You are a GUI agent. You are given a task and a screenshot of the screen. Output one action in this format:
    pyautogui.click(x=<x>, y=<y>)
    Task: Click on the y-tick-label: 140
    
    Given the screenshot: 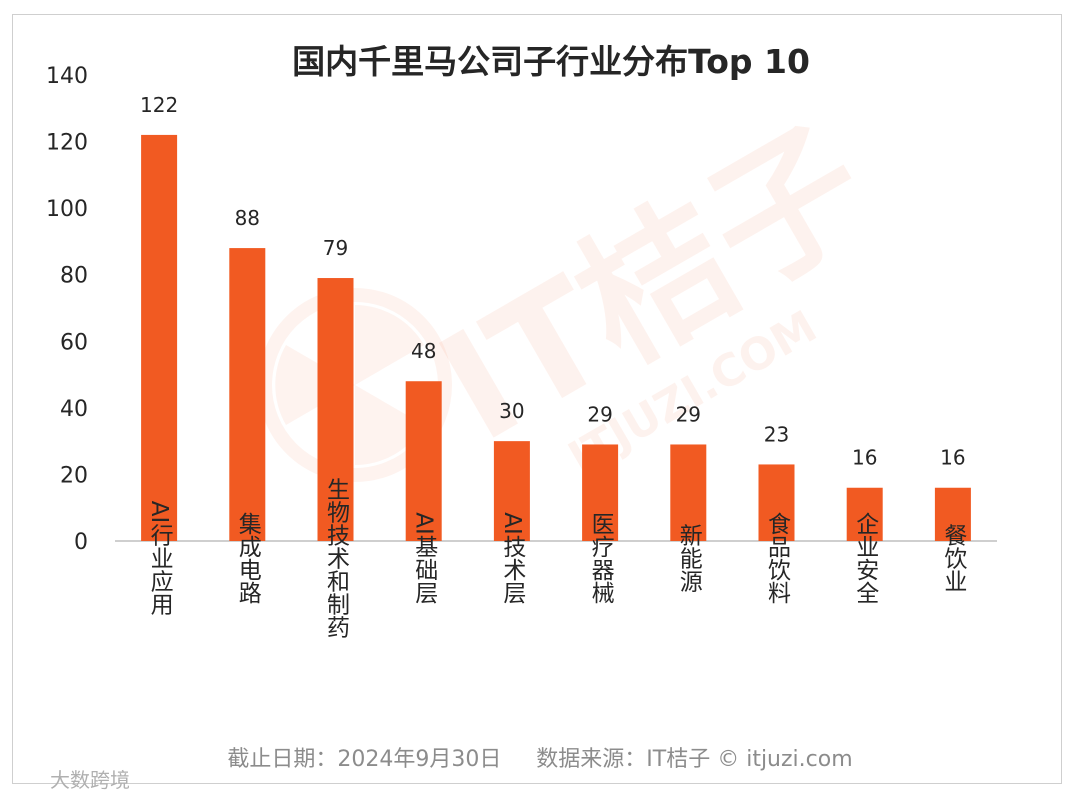 What is the action you would take?
    pyautogui.click(x=67, y=76)
    